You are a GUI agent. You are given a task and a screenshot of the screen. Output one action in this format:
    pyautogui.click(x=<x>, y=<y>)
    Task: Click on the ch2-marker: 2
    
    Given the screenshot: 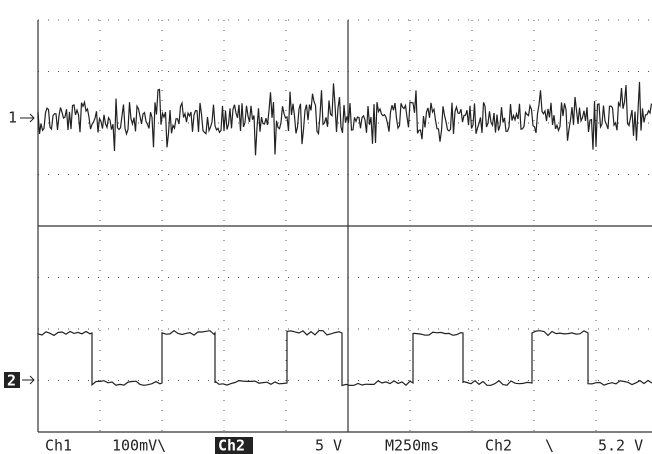 What is the action you would take?
    pyautogui.click(x=11, y=381)
    